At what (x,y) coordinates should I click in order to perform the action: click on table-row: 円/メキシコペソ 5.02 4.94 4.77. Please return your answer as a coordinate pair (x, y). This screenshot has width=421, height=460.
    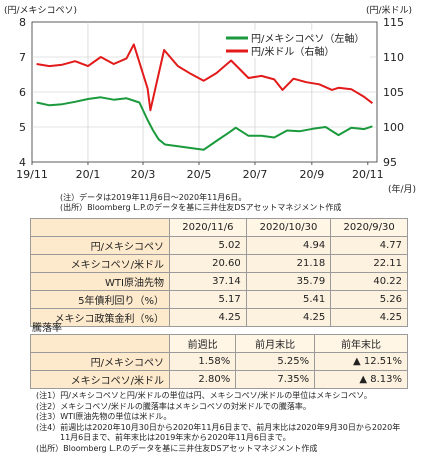
    Looking at the image, I should click on (219, 245).